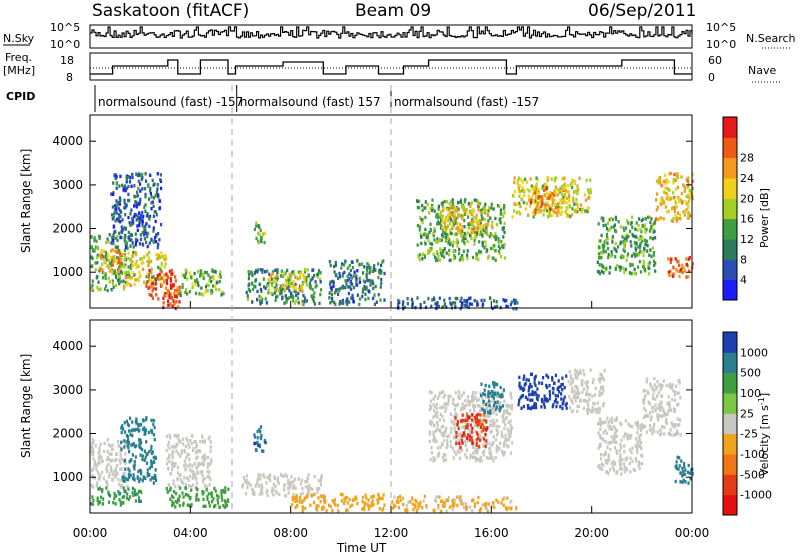 This screenshot has width=800, height=558. I want to click on power-colorbar-tick: 4, so click(743, 280).